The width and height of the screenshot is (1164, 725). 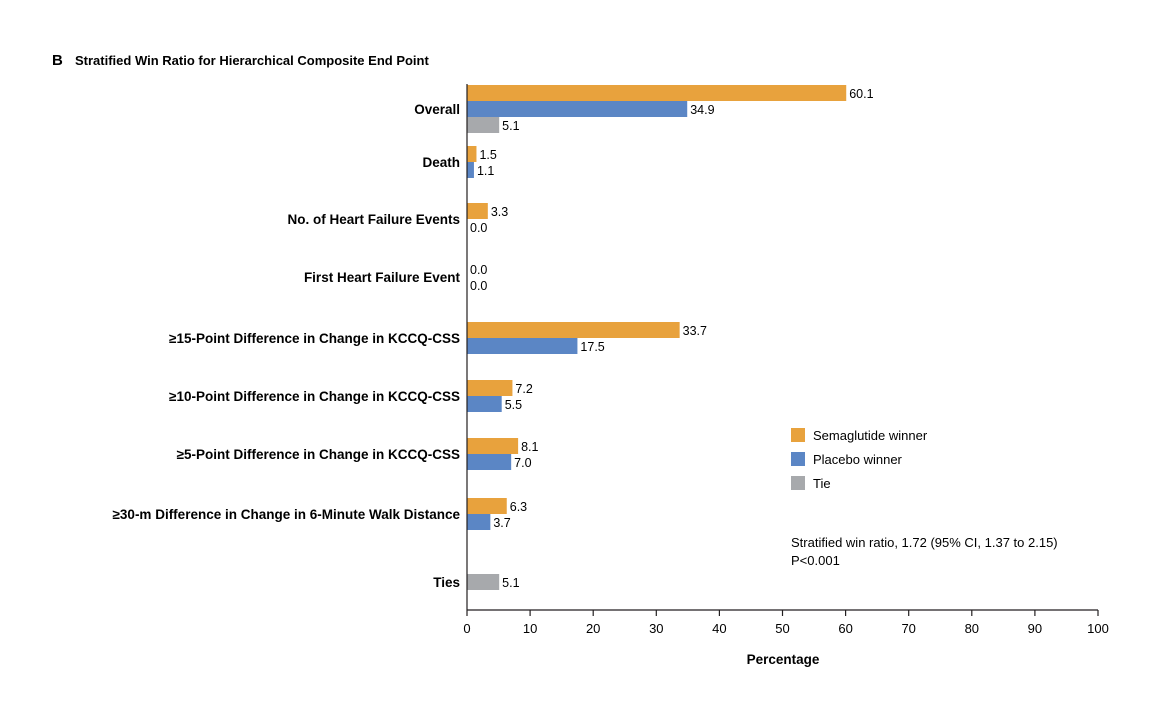 I want to click on data-label: 3.7, so click(x=501, y=523).